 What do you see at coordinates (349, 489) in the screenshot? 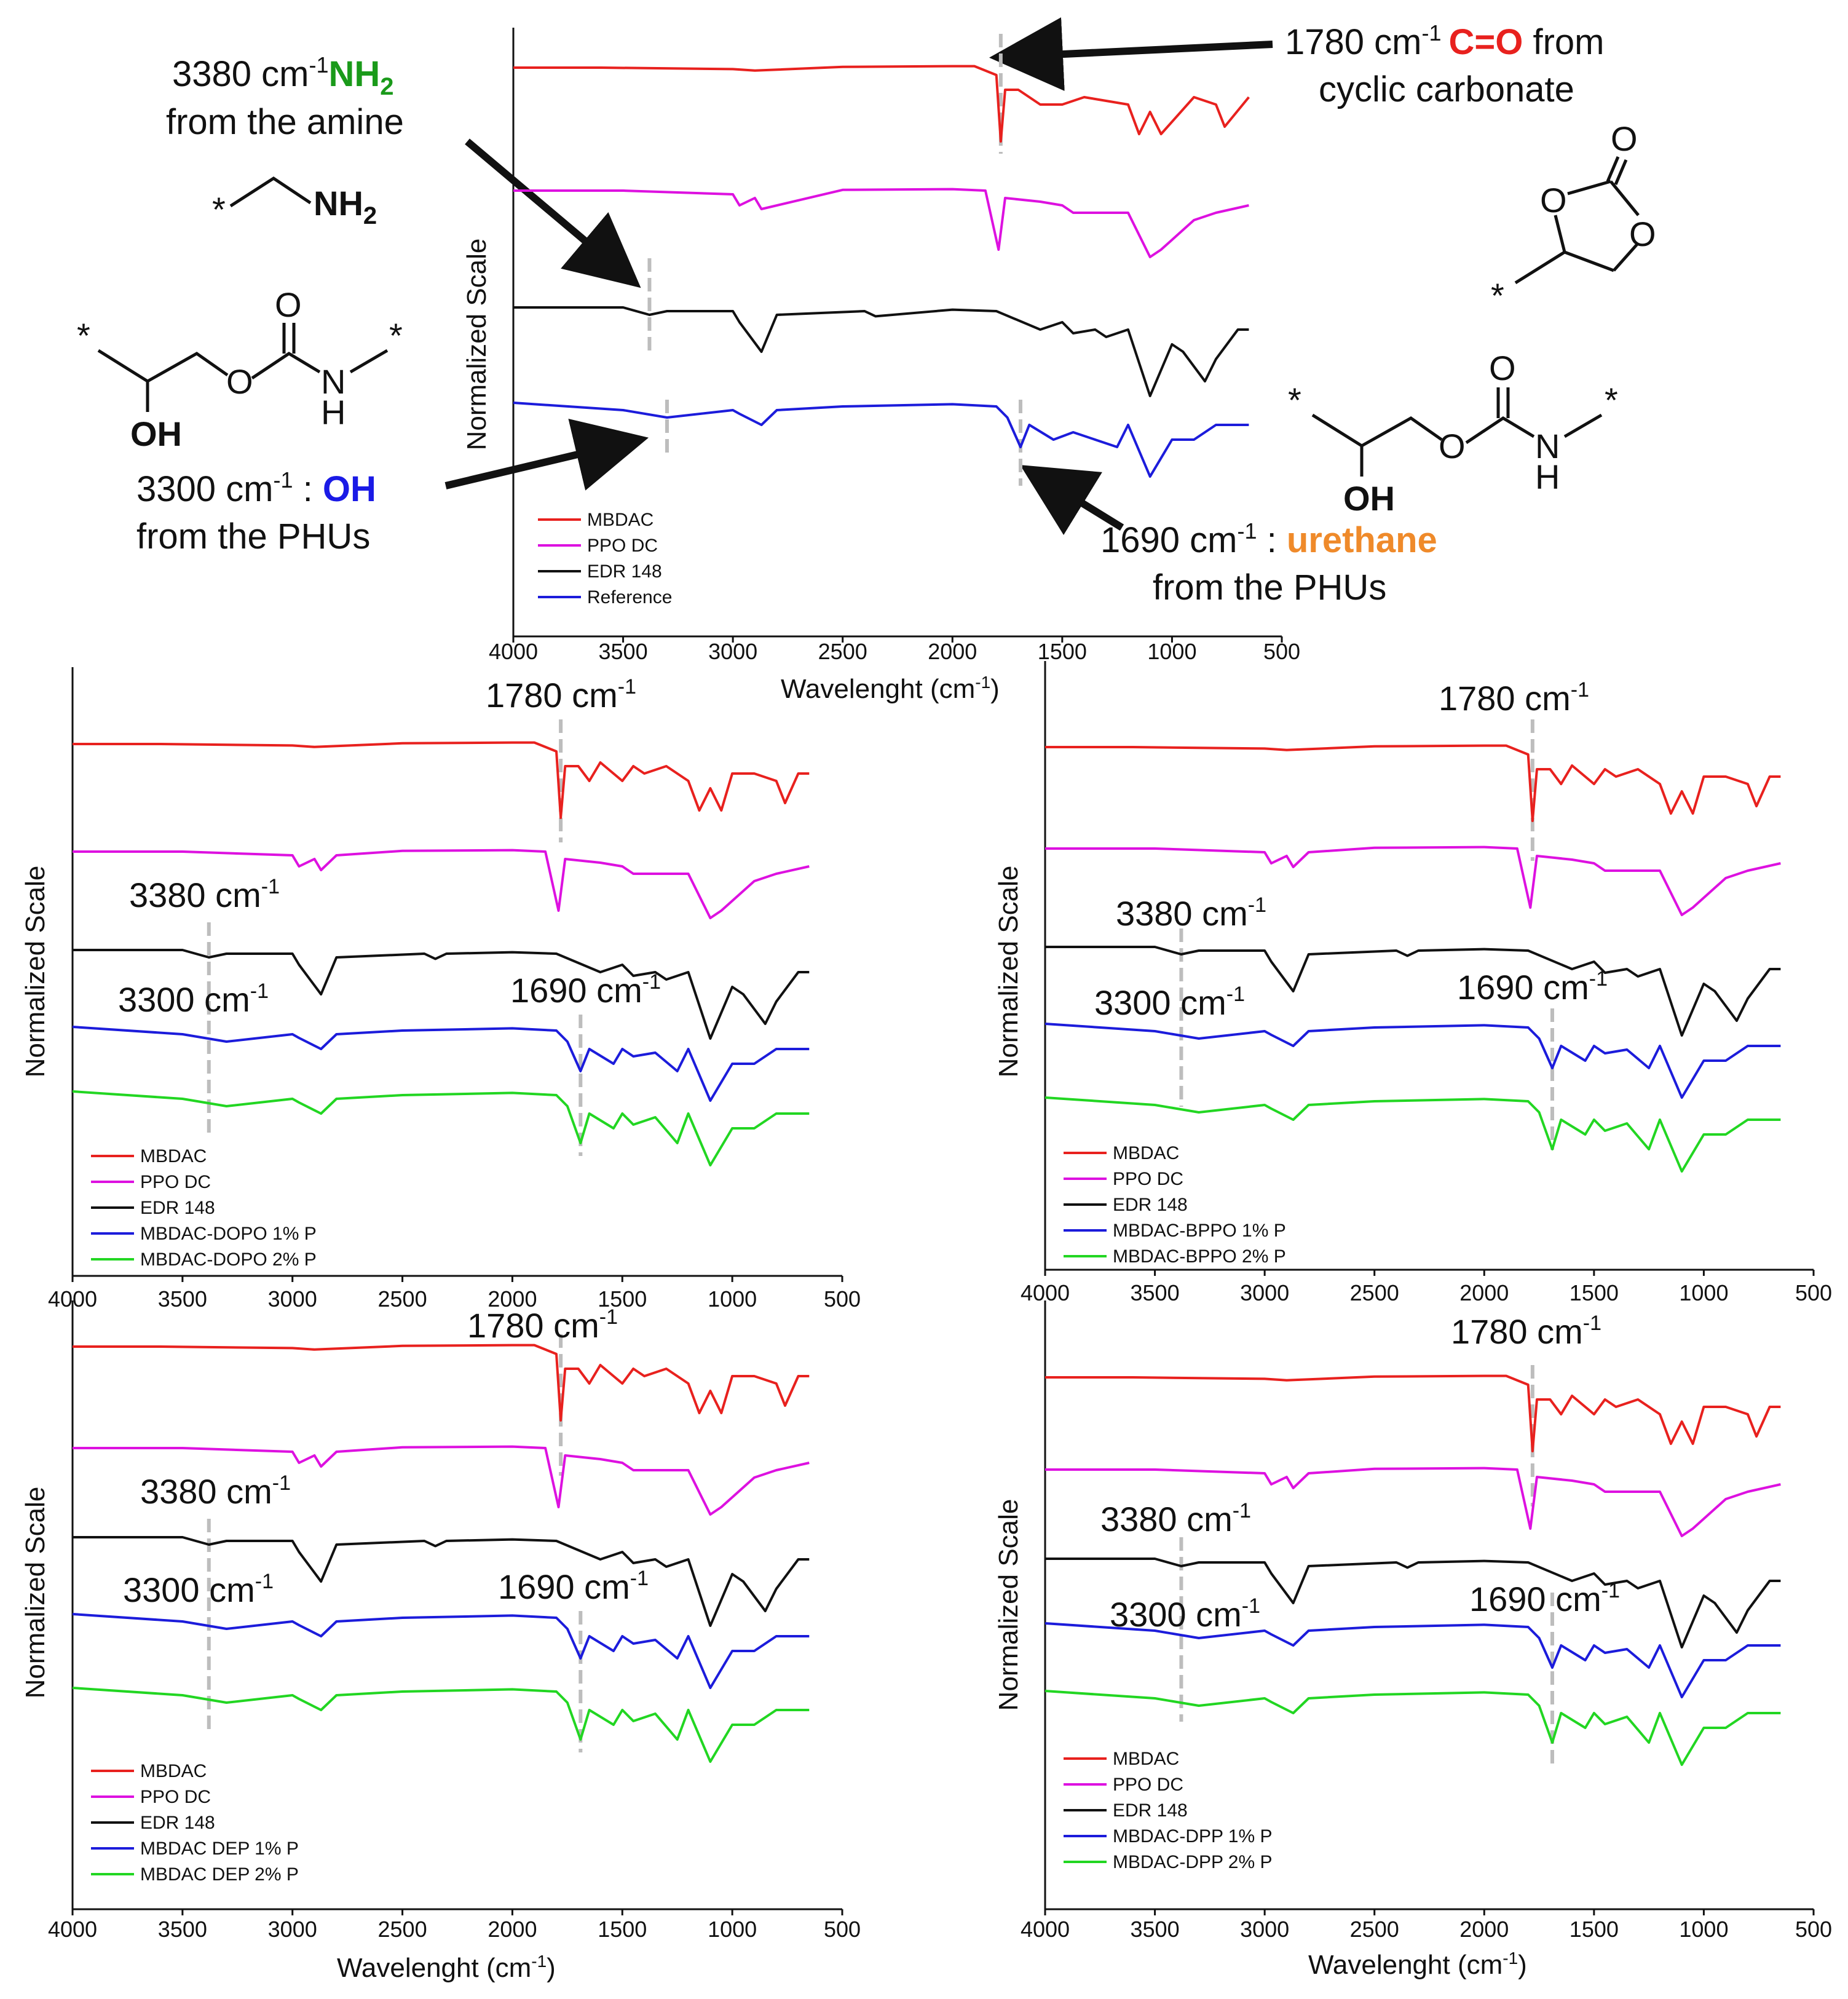
I see `callout-oh-group: OH` at bounding box center [349, 489].